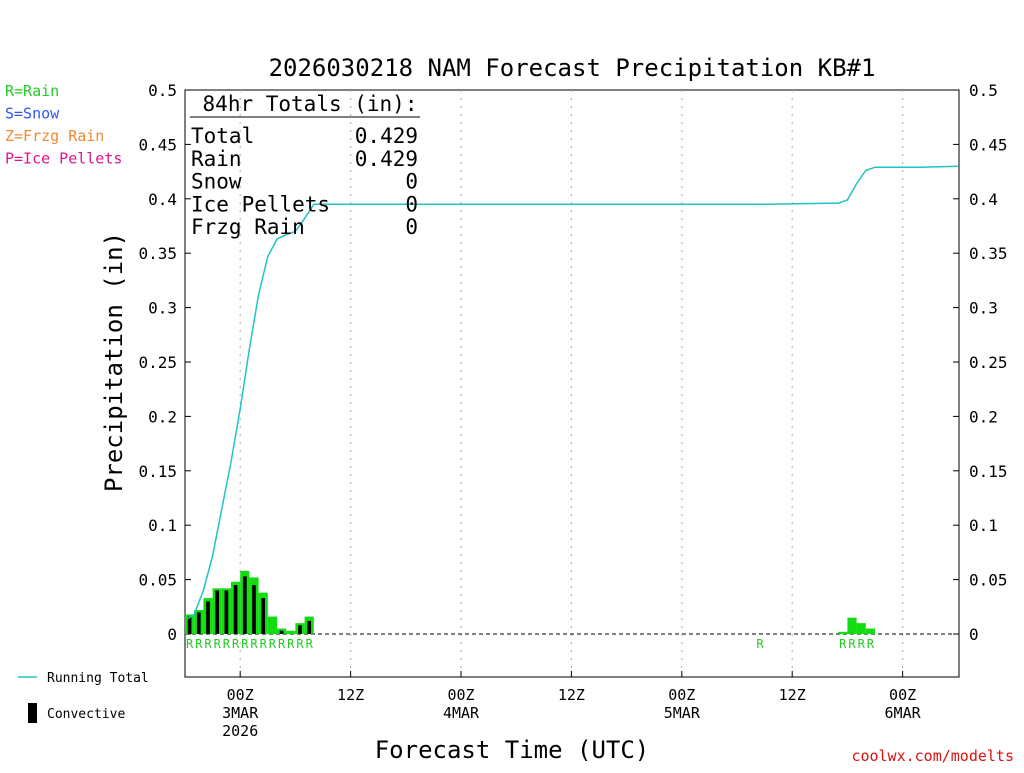 This screenshot has width=1024, height=773. Describe the element at coordinates (260, 204) in the screenshot. I see `totals-row-label: Ice Pellets` at that location.